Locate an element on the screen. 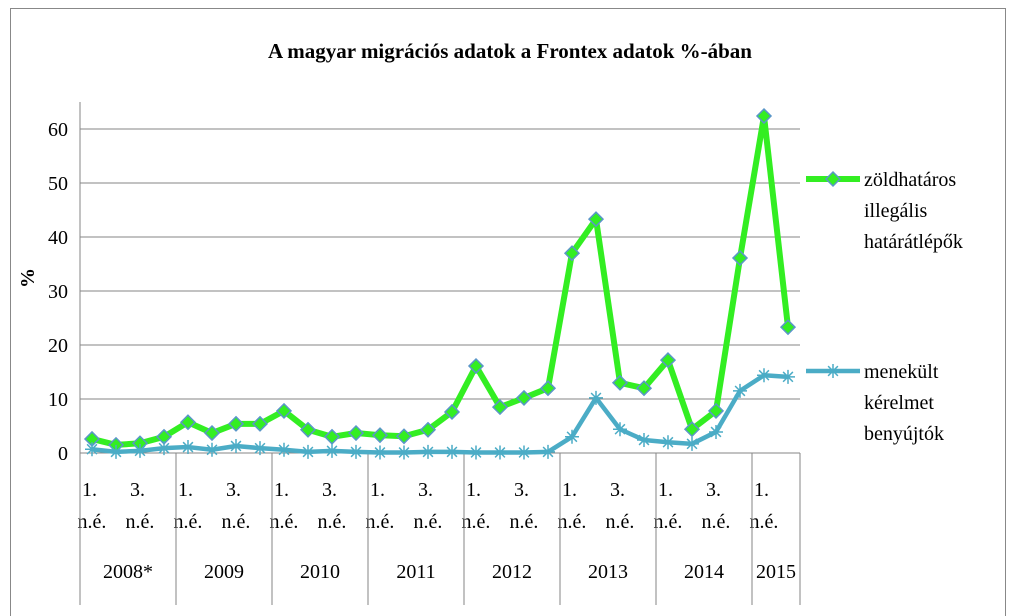  y-tick-label: 50 is located at coordinates (58, 184).